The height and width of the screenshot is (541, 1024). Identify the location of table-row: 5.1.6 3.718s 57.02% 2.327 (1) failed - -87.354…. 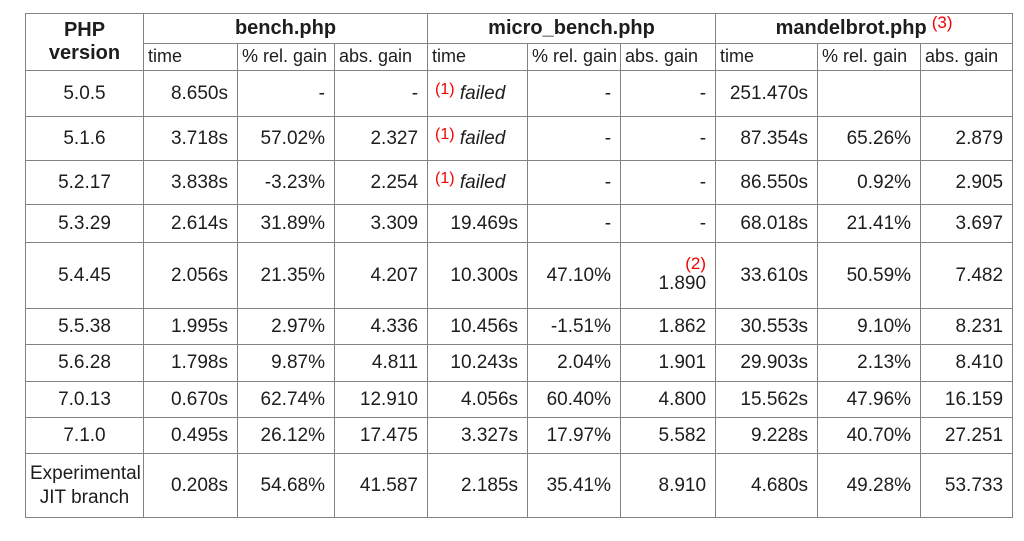
(519, 138).